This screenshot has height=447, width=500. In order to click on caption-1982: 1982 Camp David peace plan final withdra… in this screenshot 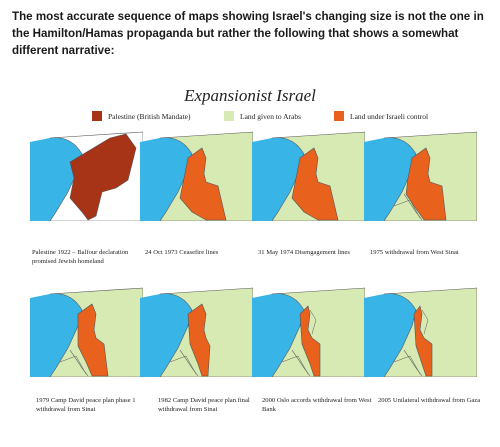, I will do `click(204, 405)`.